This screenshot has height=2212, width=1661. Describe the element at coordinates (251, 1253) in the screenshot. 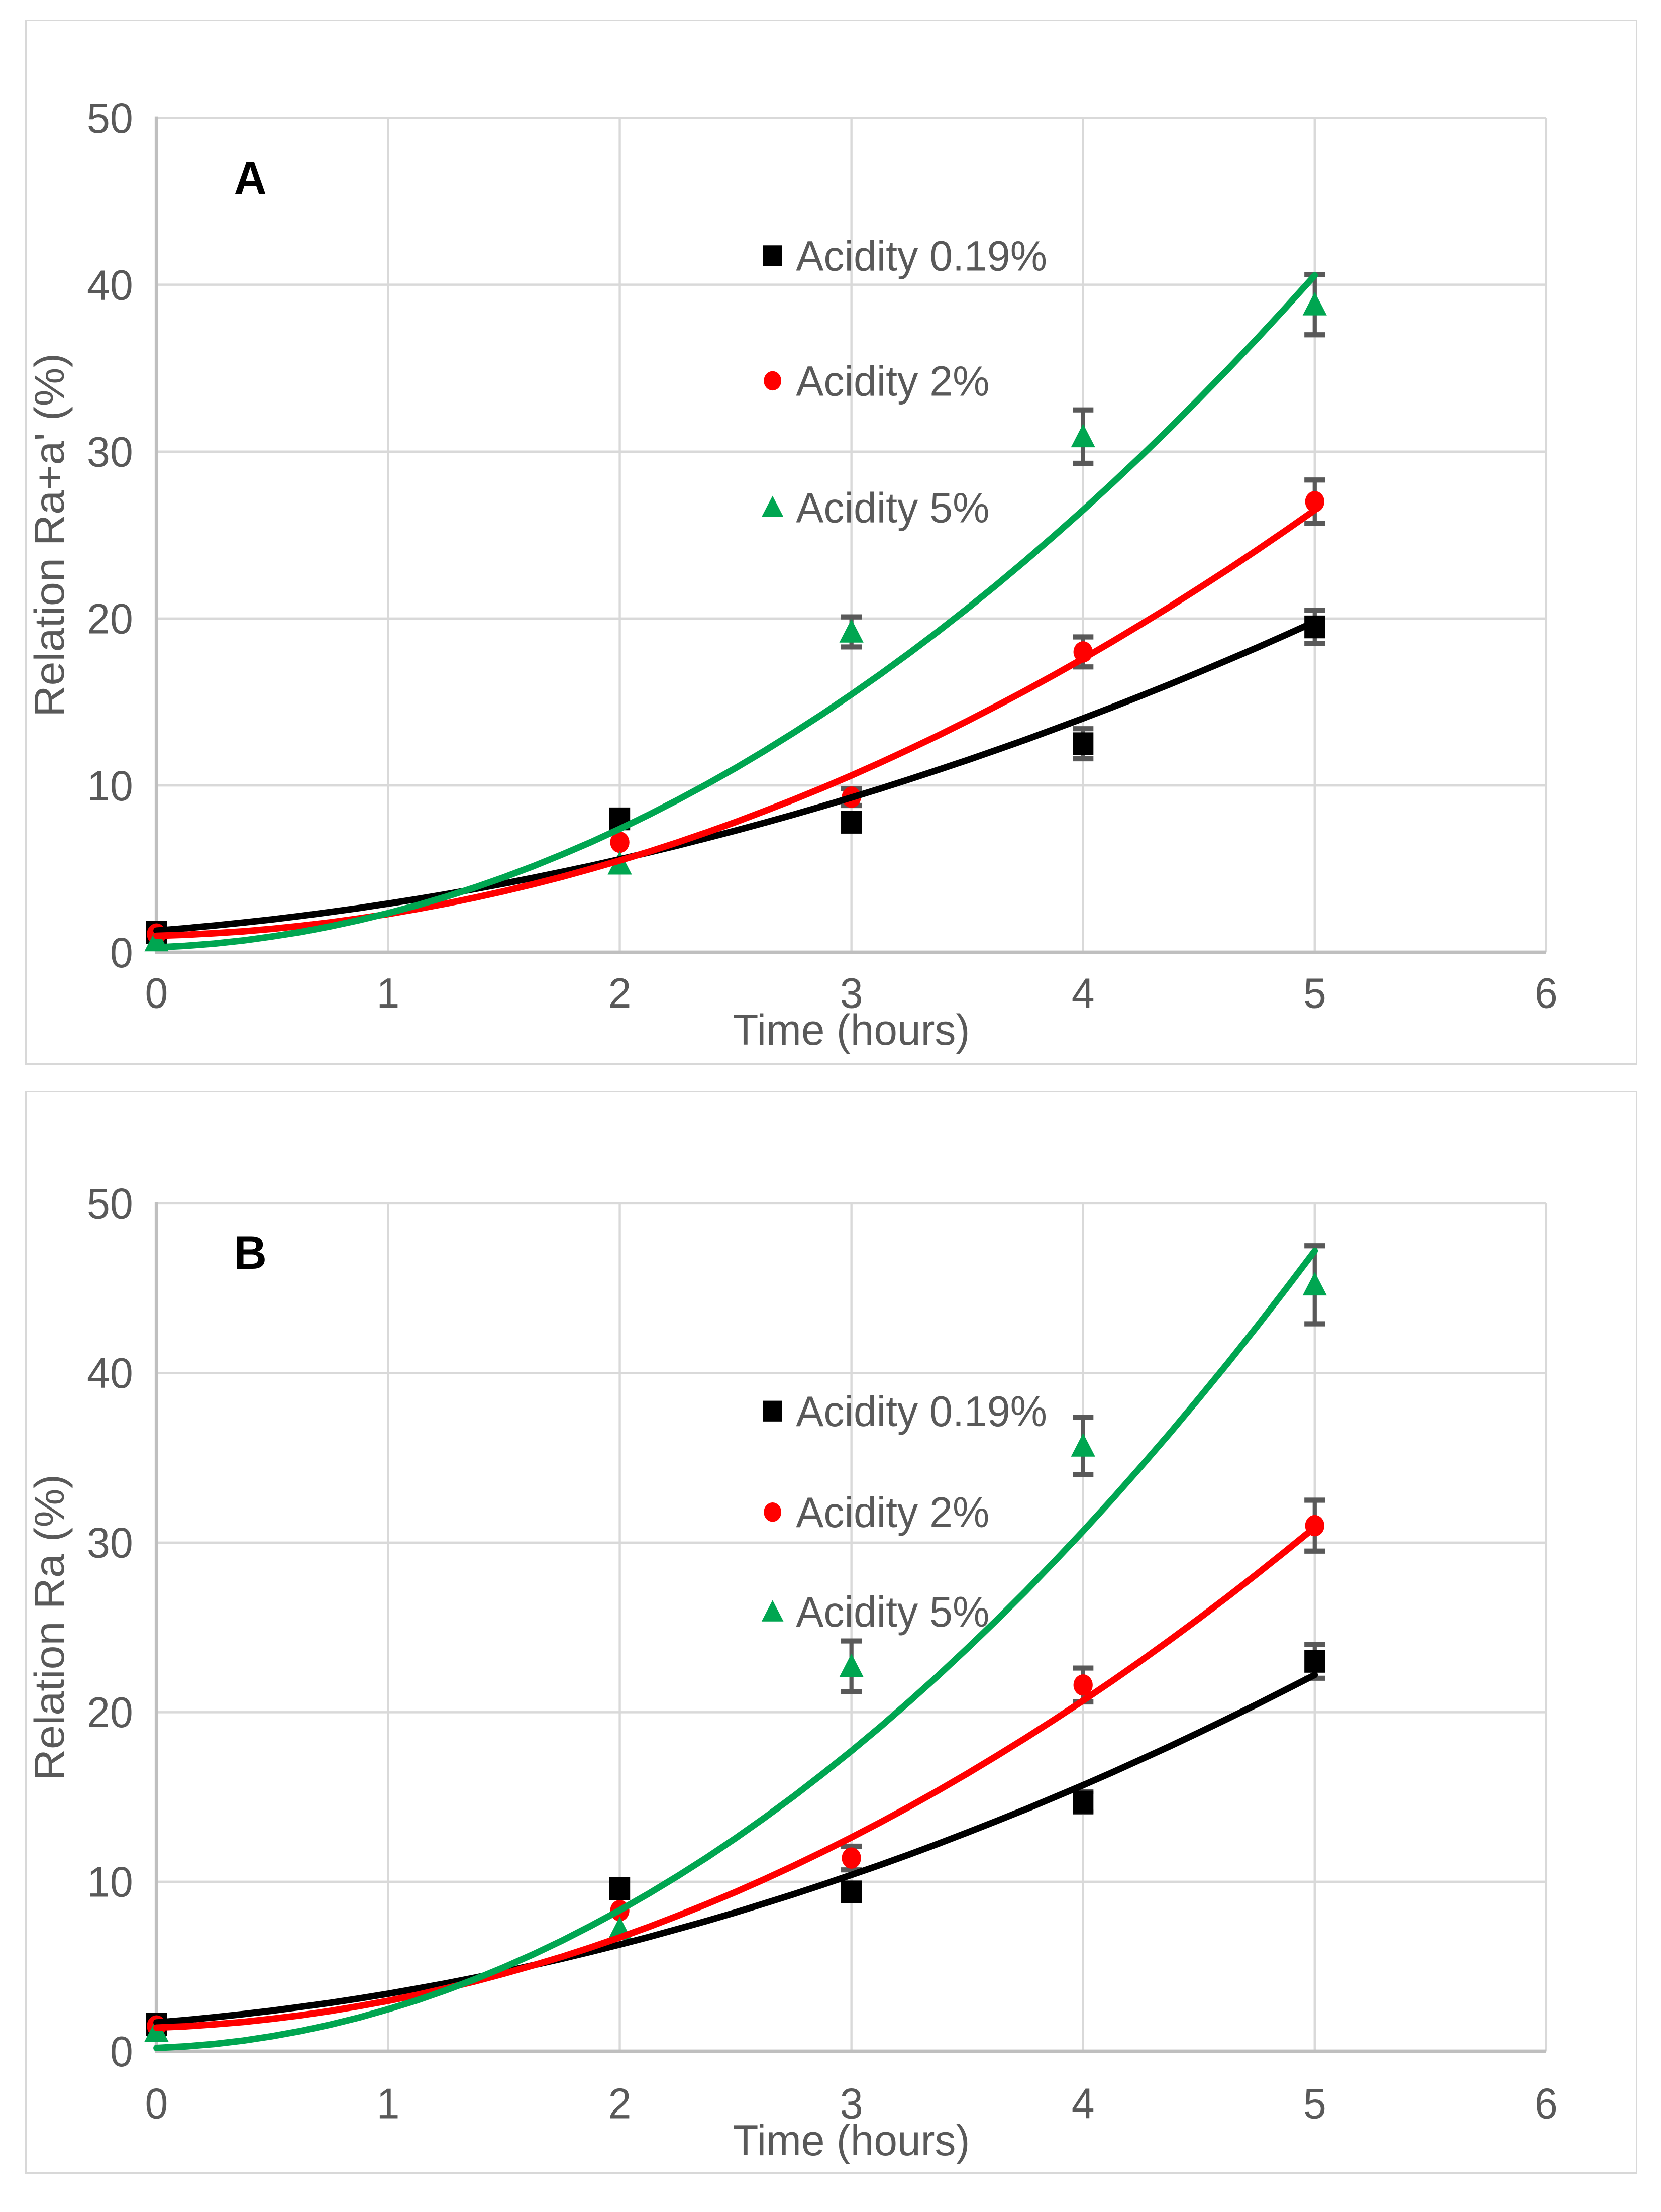

I see `panel-label: B` at that location.